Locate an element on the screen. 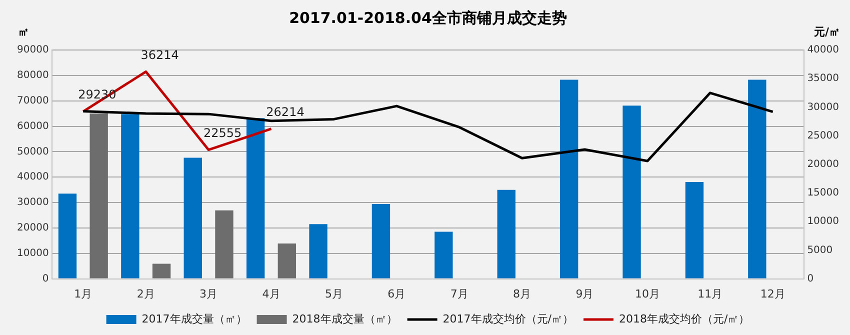 Image resolution: width=850 pixels, height=335 pixels. x-tick-label: 4月 is located at coordinates (271, 293).